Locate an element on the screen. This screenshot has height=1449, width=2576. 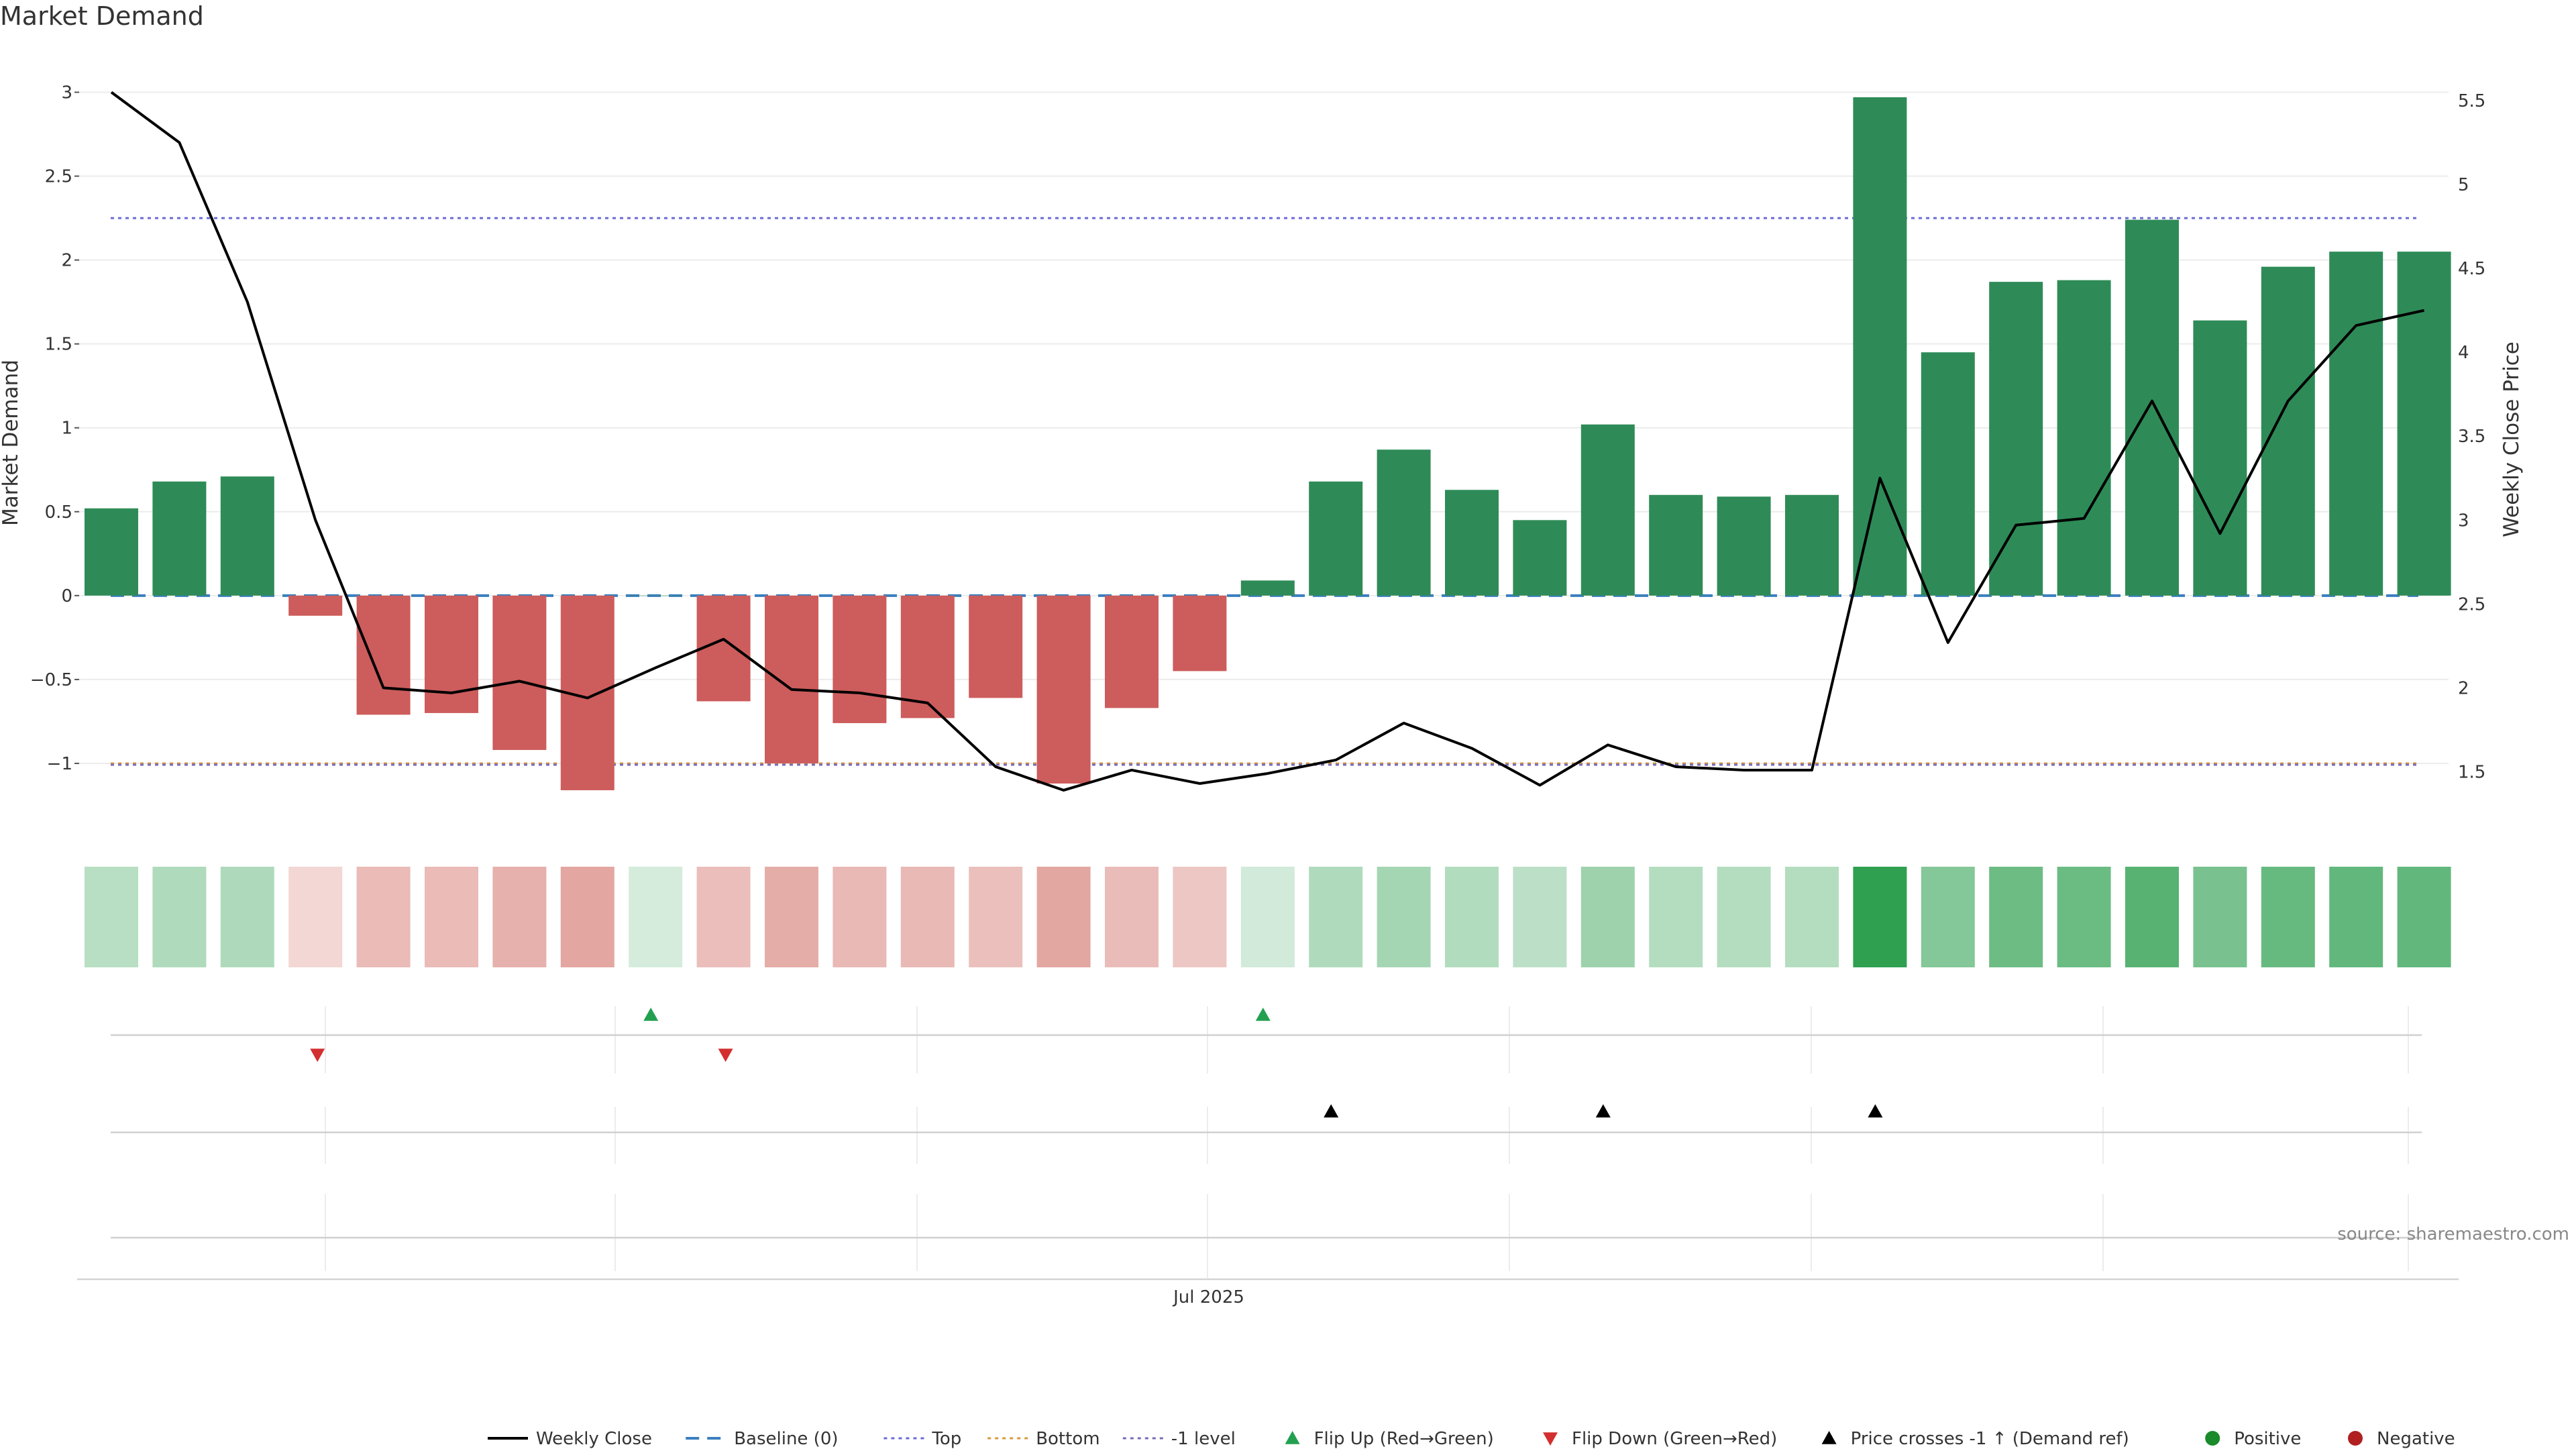
y-tick-label: 3 is located at coordinates (66, 93).